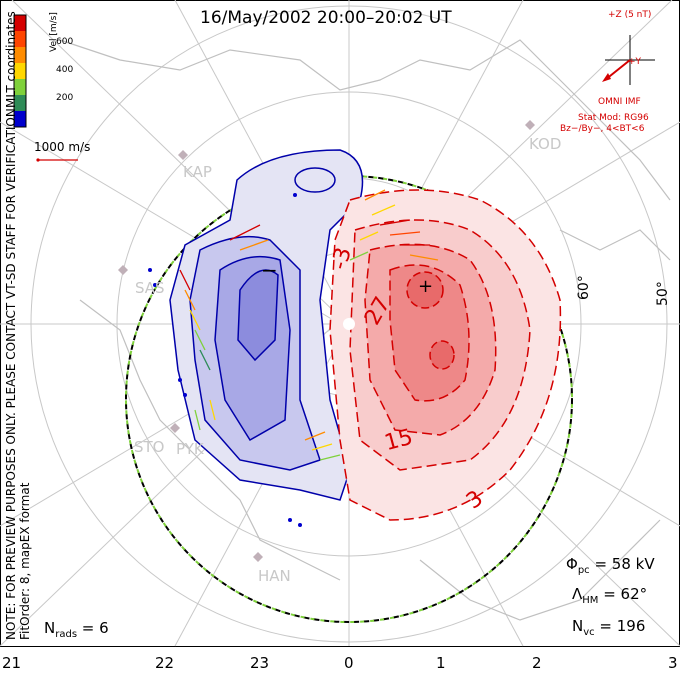 The image size is (680, 674). Describe the element at coordinates (610, 565) in the screenshot. I see `polar-cap-potential: Φpc = 58 kV` at that location.